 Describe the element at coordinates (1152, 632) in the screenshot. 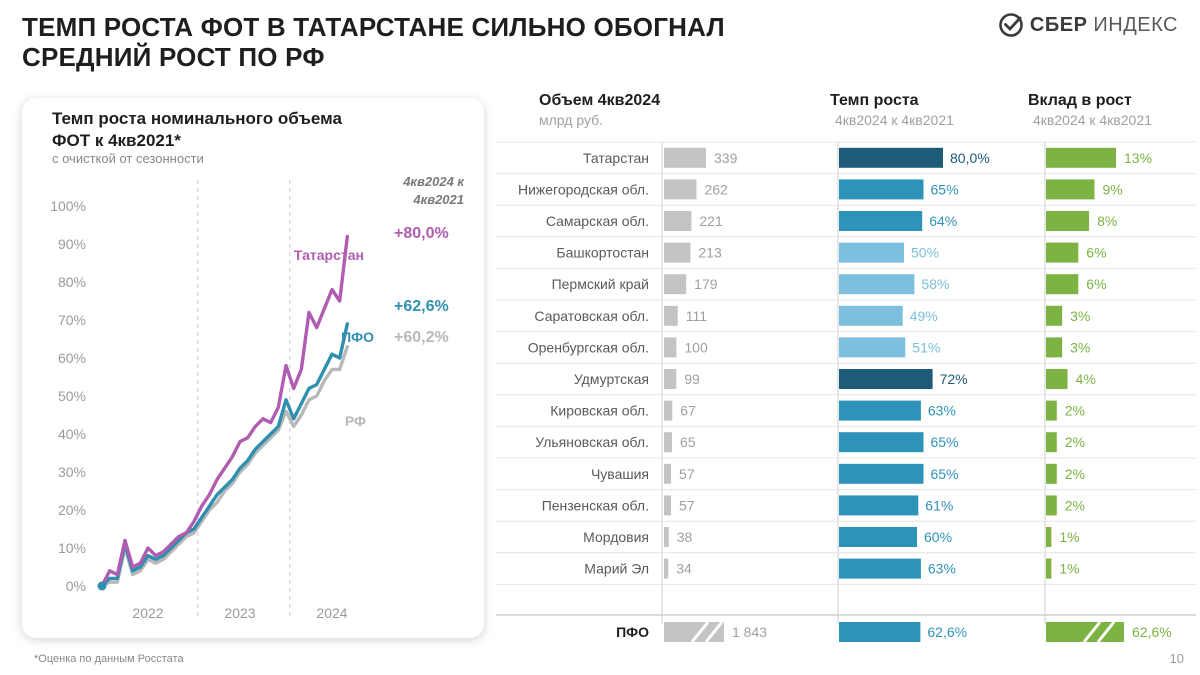

I see `total-contrib-label: 62,6%` at that location.